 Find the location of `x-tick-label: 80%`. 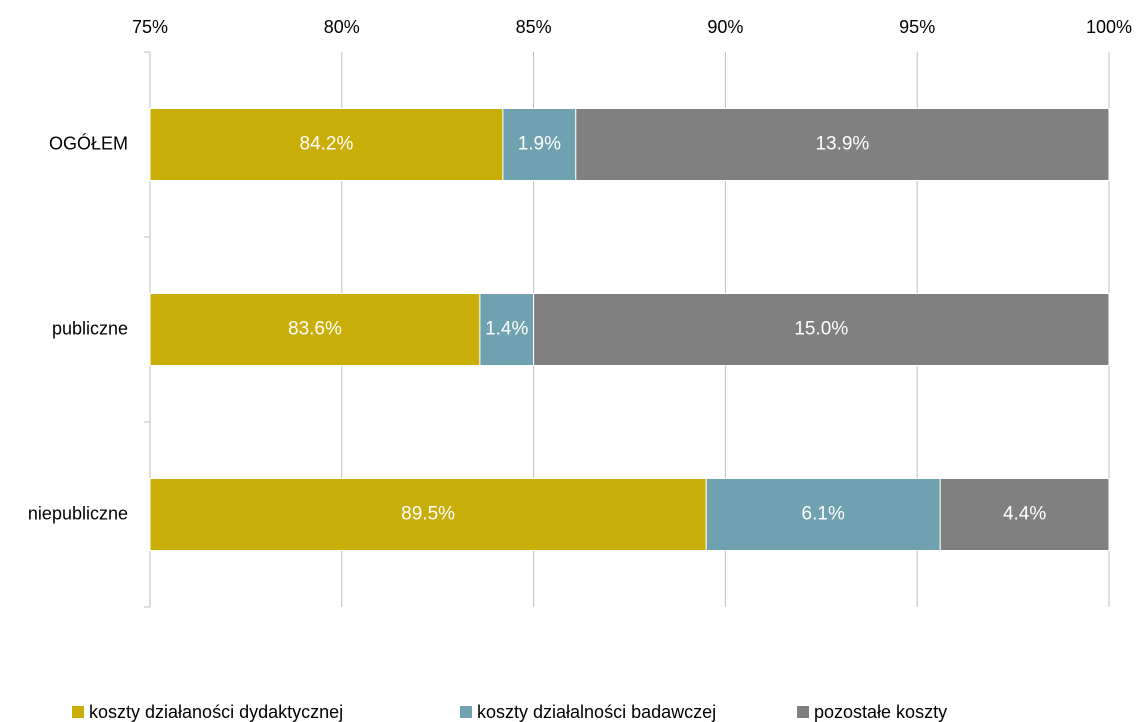

x-tick-label: 80% is located at coordinates (342, 27).